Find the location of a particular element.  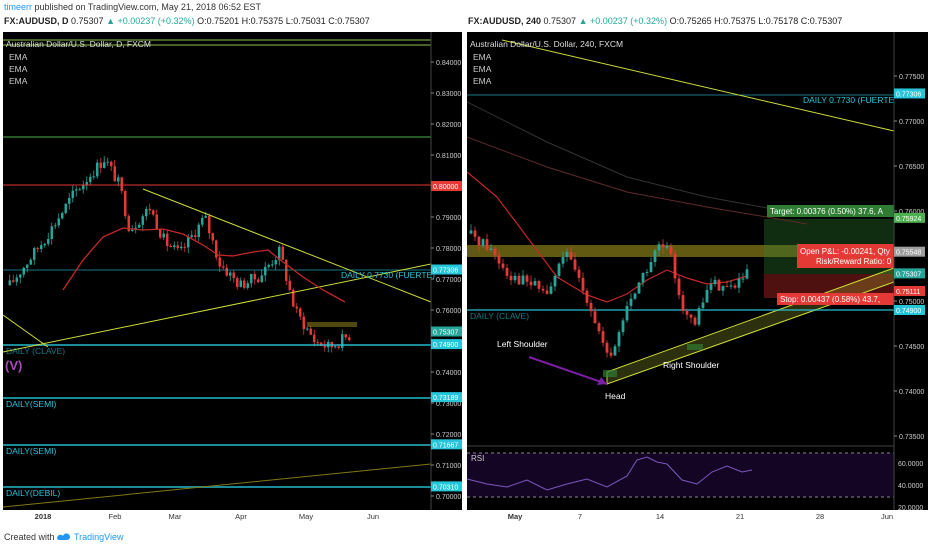

right-ema-slowest is located at coordinates (637, 158).